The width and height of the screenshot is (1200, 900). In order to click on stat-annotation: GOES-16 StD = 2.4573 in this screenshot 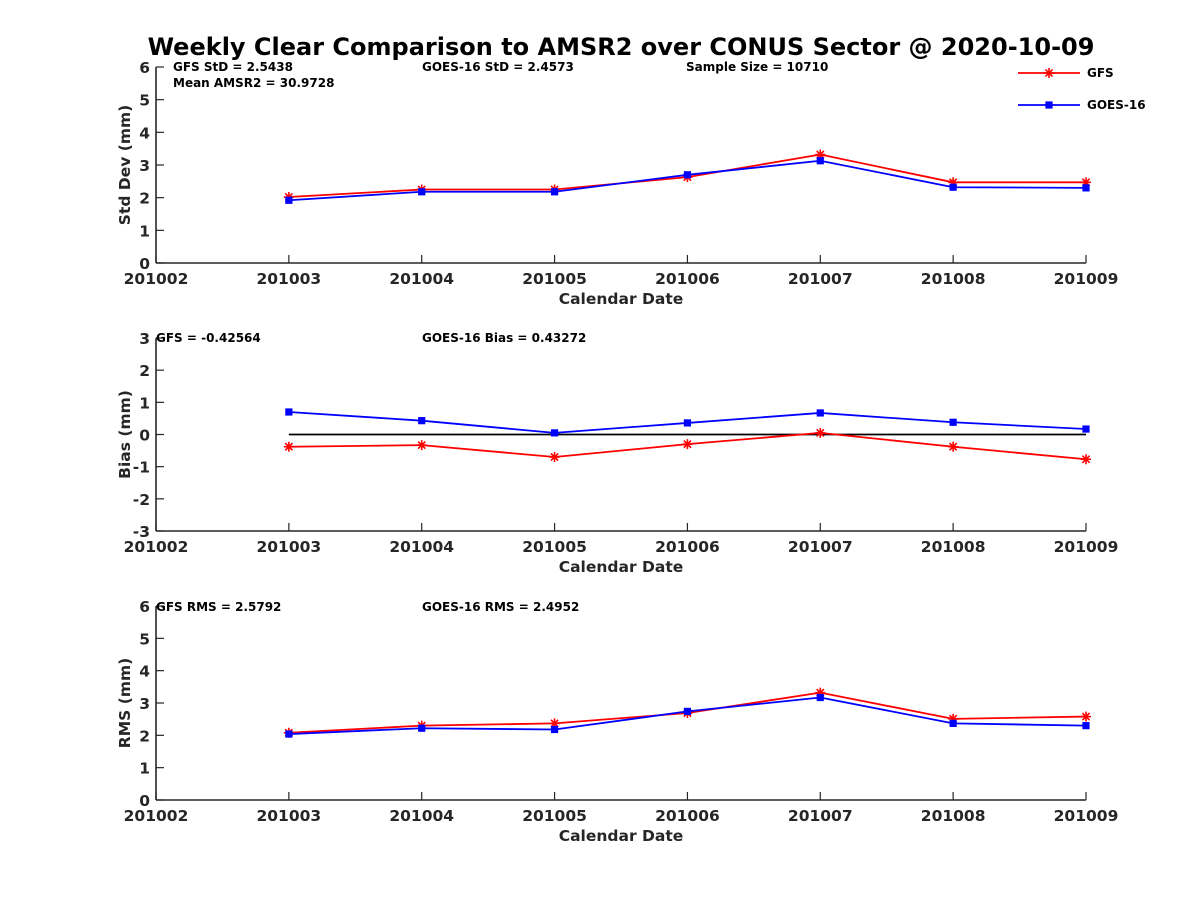, I will do `click(498, 67)`.